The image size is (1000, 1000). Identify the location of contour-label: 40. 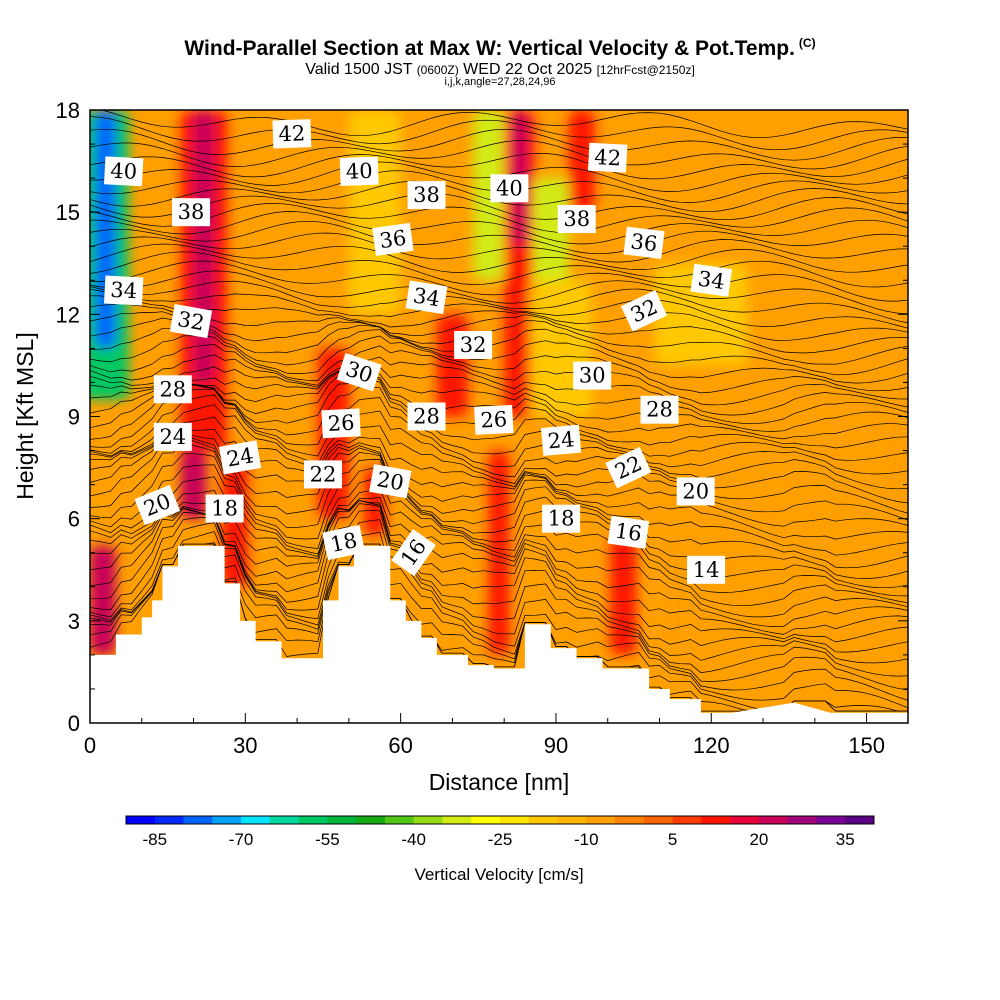
(123, 171).